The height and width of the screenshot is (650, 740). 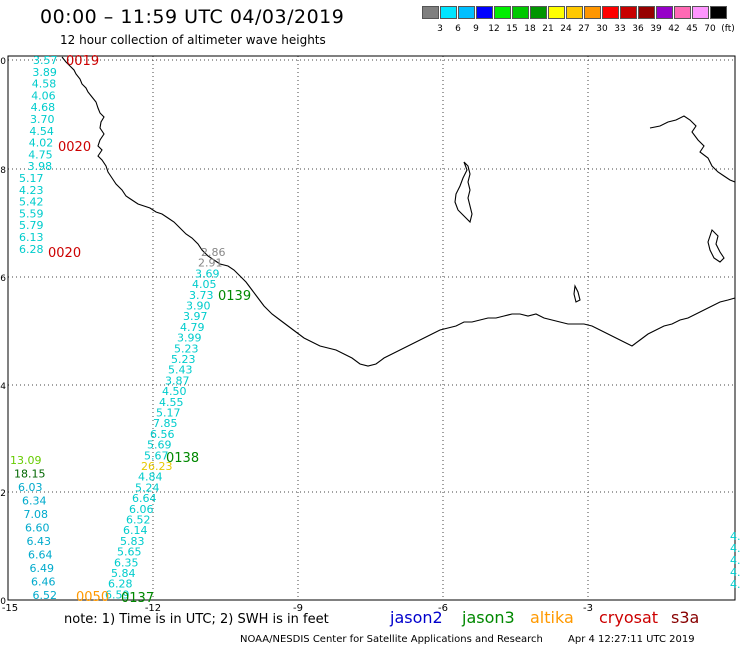 What do you see at coordinates (26, 460) in the screenshot?
I see `wave-height-value: 13.09` at bounding box center [26, 460].